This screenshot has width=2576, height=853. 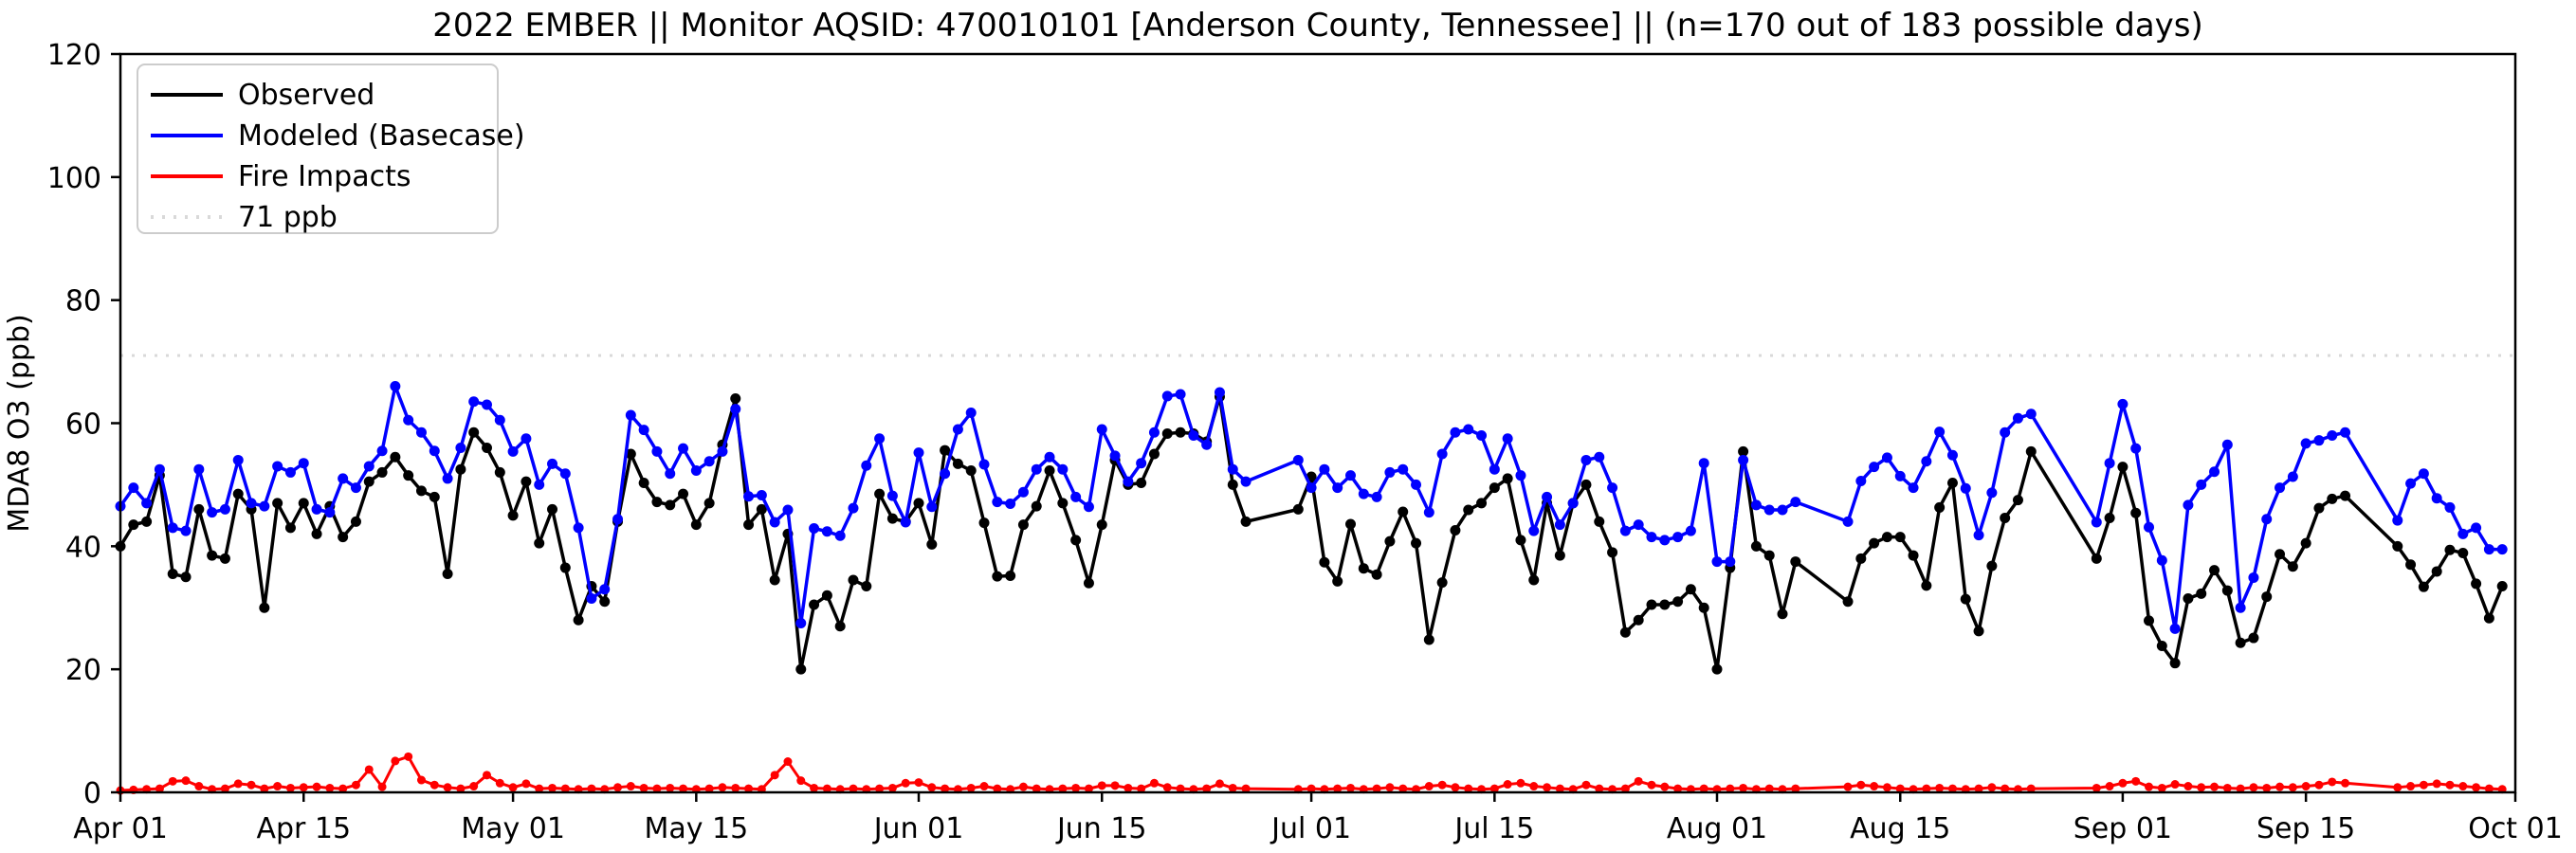 I want to click on x-tick-label: Sep 15, so click(x=2305, y=828).